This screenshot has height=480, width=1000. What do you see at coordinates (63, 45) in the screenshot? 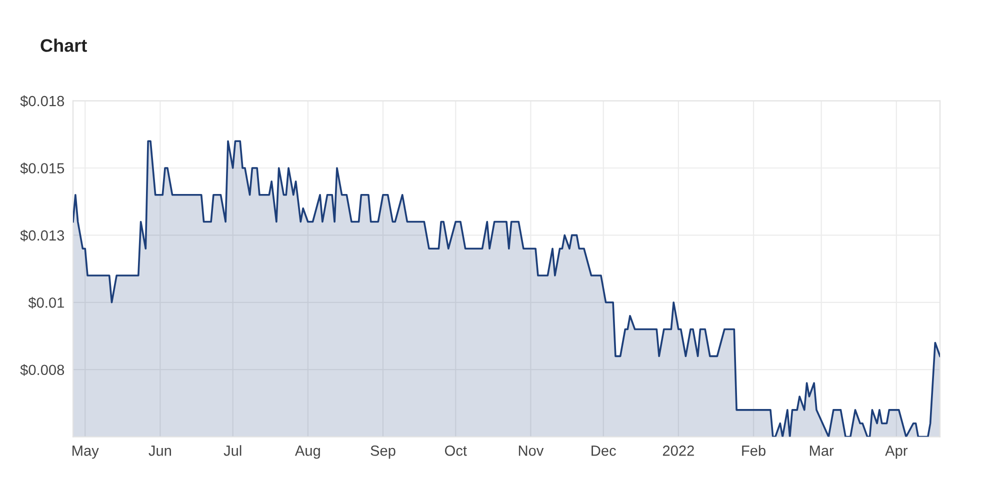
I see `chart-title: Chart` at bounding box center [63, 45].